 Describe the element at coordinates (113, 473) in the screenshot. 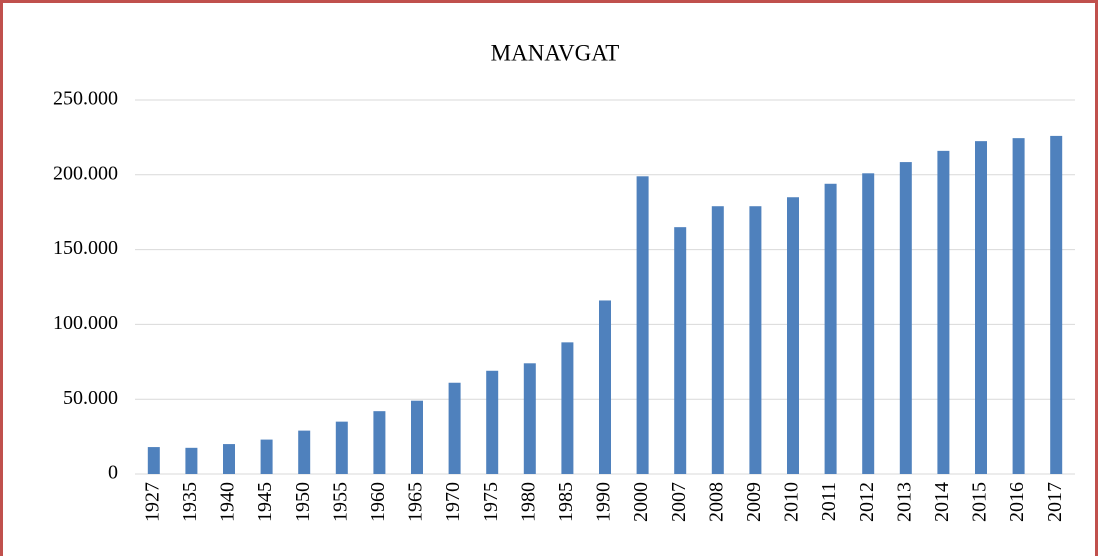

I see `y-tick-label: 0` at that location.